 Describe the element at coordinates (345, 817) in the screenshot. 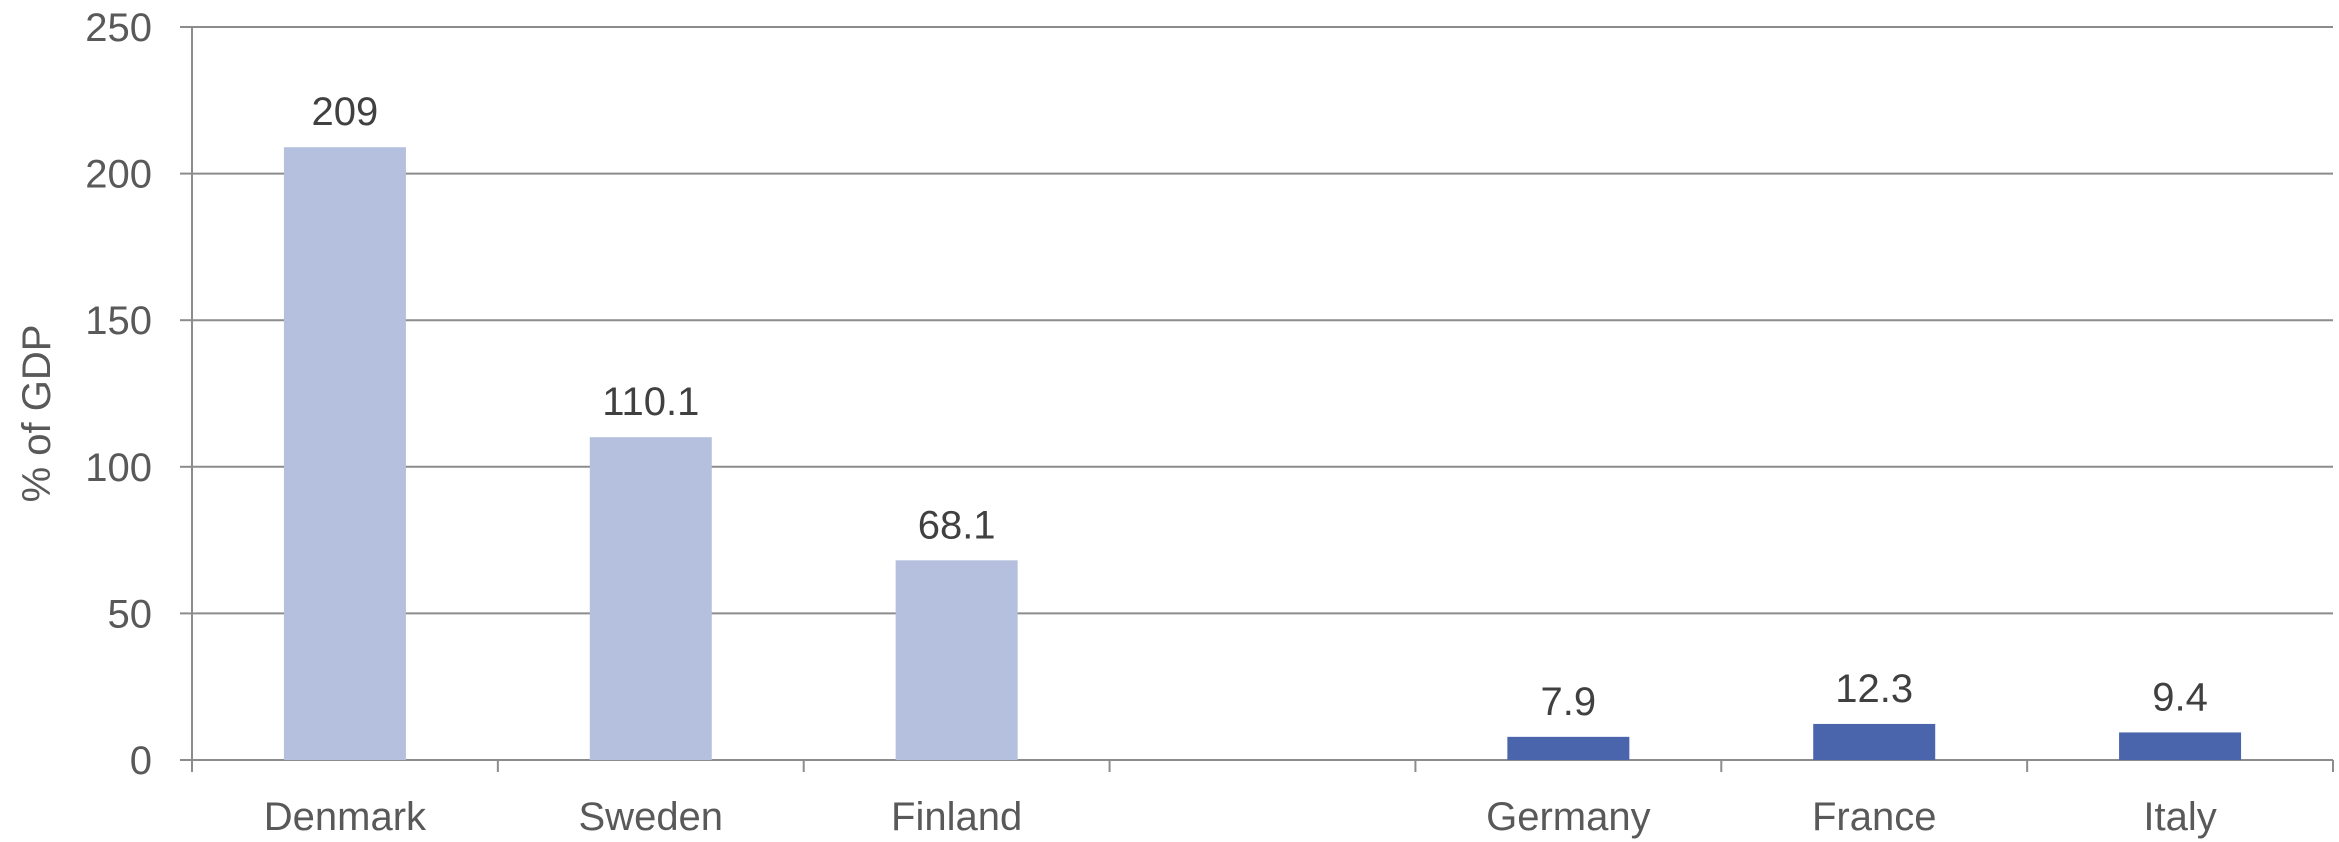

I see `x-tick-label: Denmark` at that location.